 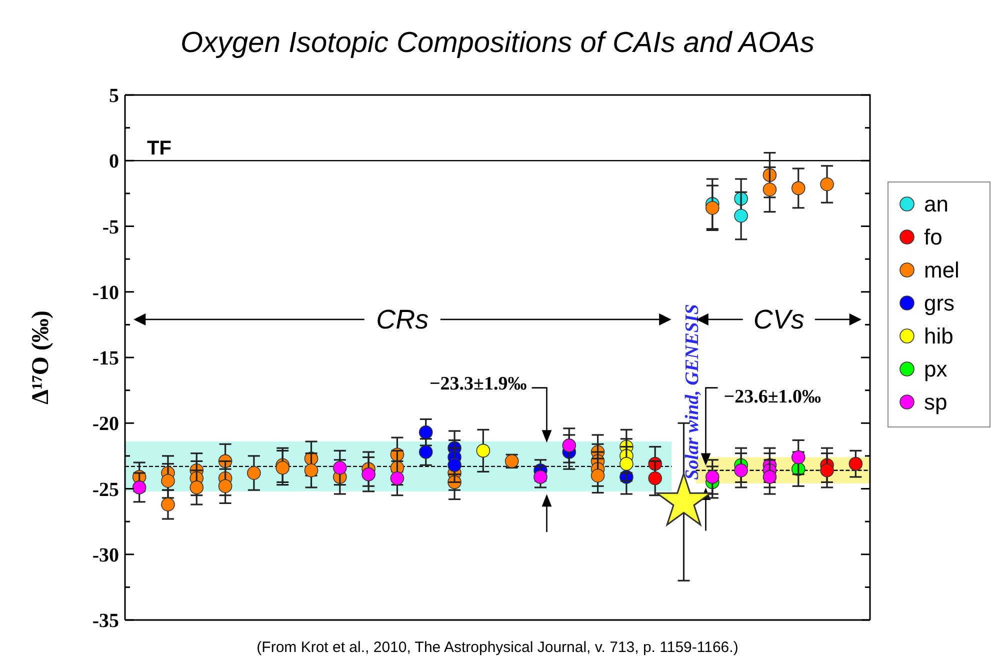 What do you see at coordinates (114, 96) in the screenshot?
I see `y-tick-label: 5` at bounding box center [114, 96].